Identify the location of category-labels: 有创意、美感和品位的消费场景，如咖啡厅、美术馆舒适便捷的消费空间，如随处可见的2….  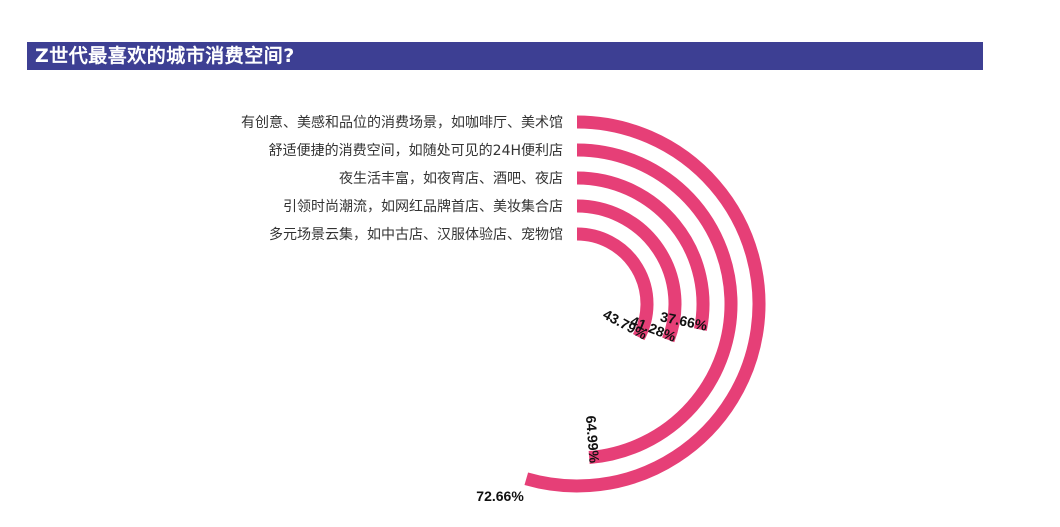
(402, 178).